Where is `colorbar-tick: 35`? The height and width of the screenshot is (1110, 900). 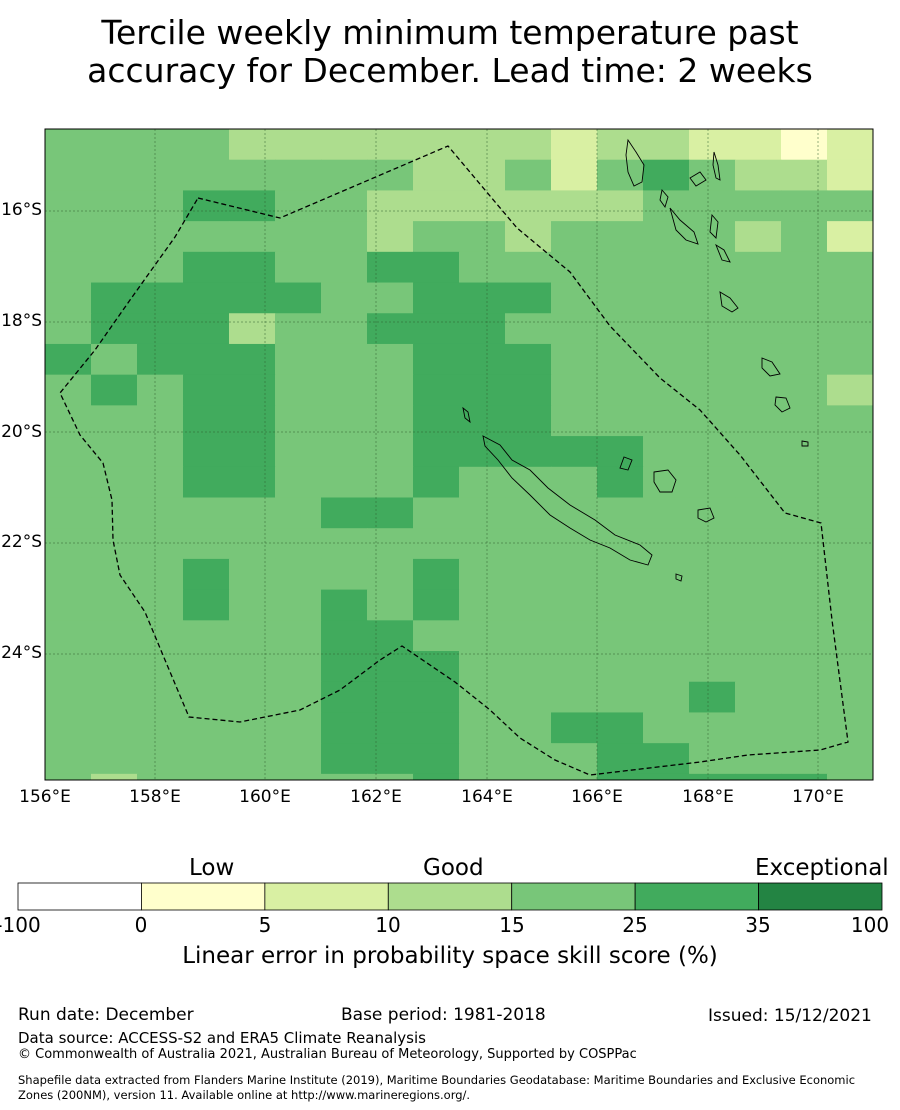 colorbar-tick: 35 is located at coordinates (758, 925).